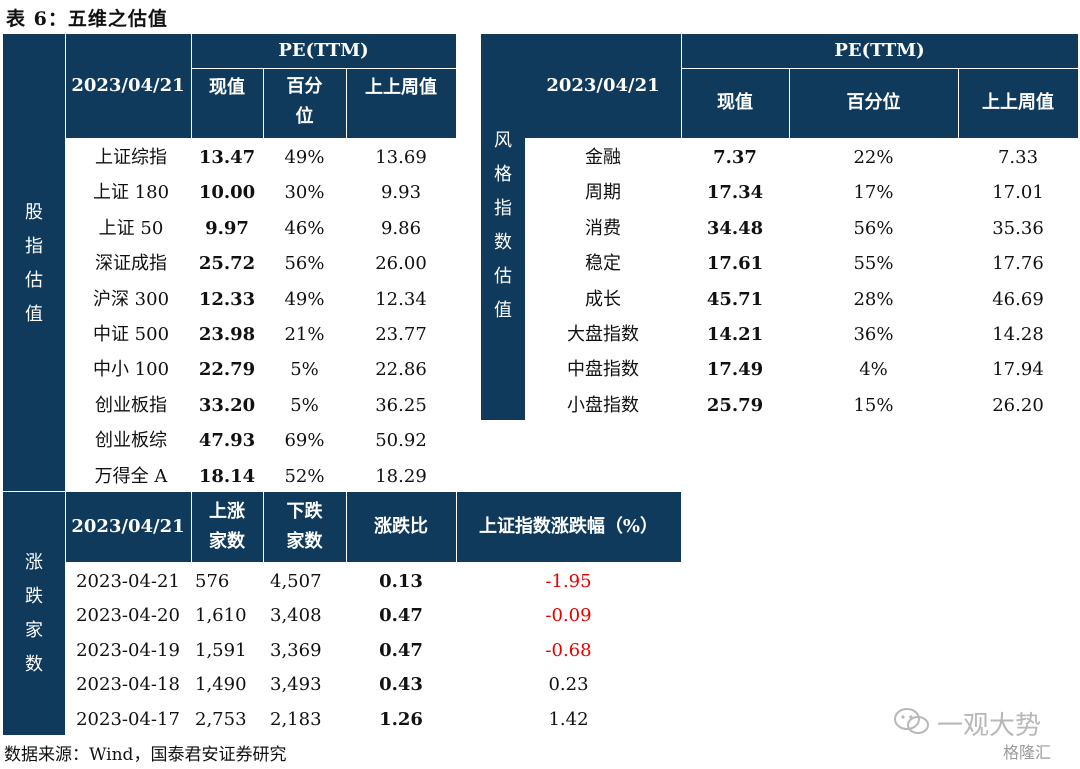 This screenshot has height=769, width=1080. Describe the element at coordinates (1018, 228) in the screenshot. I see `style-index-prev: 35.36` at that location.